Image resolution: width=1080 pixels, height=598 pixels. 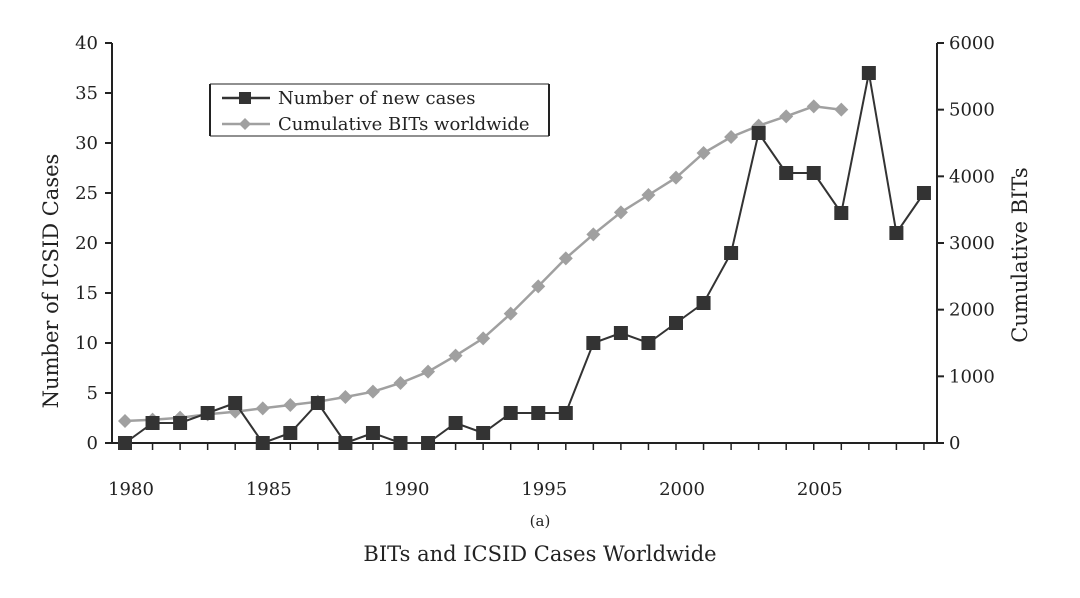 I want to click on y-axis-right-title: Cumulative BITs, so click(x=1020, y=254).